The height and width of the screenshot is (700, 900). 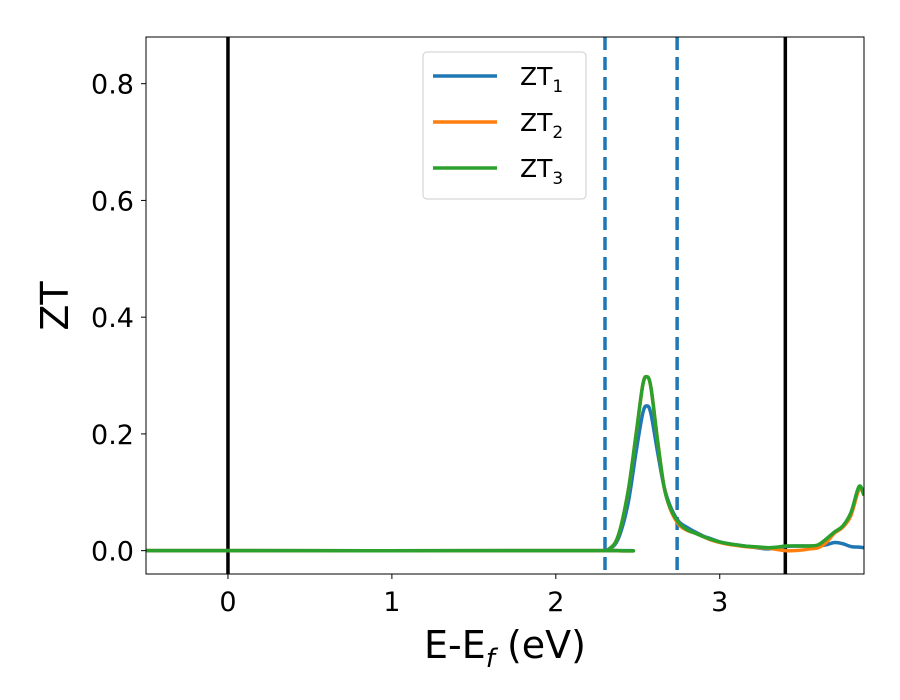 I want to click on x-axis-title-main: E-E, so click(x=455, y=645).